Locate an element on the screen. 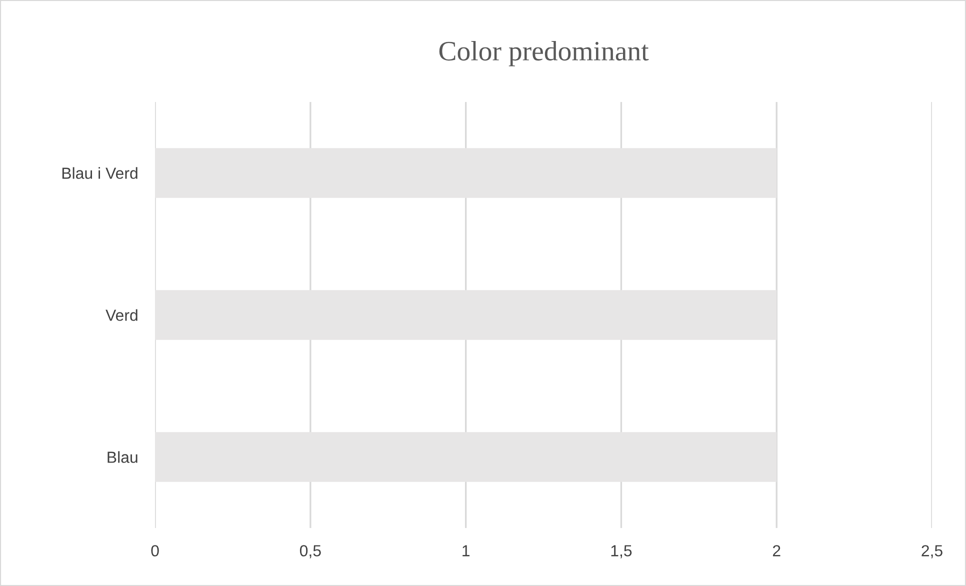  y-tick-label: Blau i Verd is located at coordinates (100, 173).